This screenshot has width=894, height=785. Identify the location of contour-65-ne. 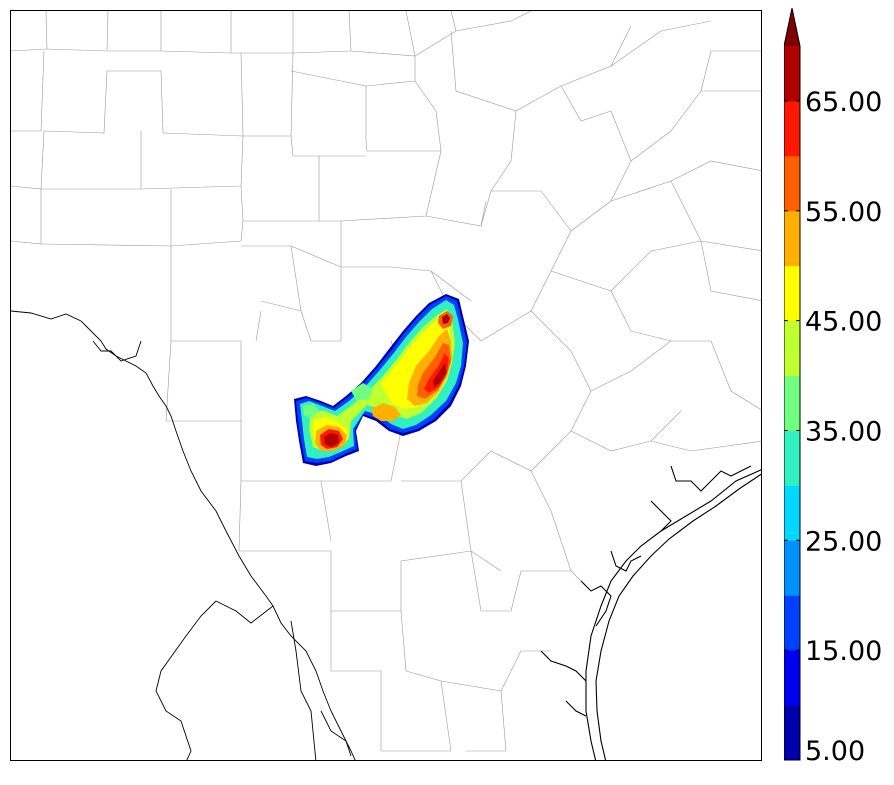
(446, 319).